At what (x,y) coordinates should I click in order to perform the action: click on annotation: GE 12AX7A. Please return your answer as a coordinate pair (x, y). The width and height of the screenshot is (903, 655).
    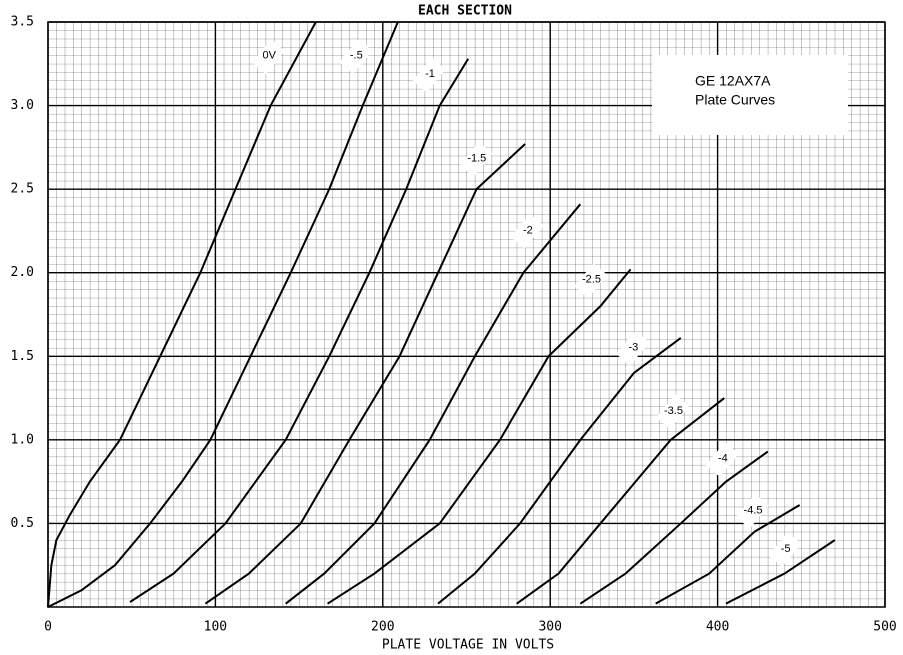
    Looking at the image, I should click on (733, 81).